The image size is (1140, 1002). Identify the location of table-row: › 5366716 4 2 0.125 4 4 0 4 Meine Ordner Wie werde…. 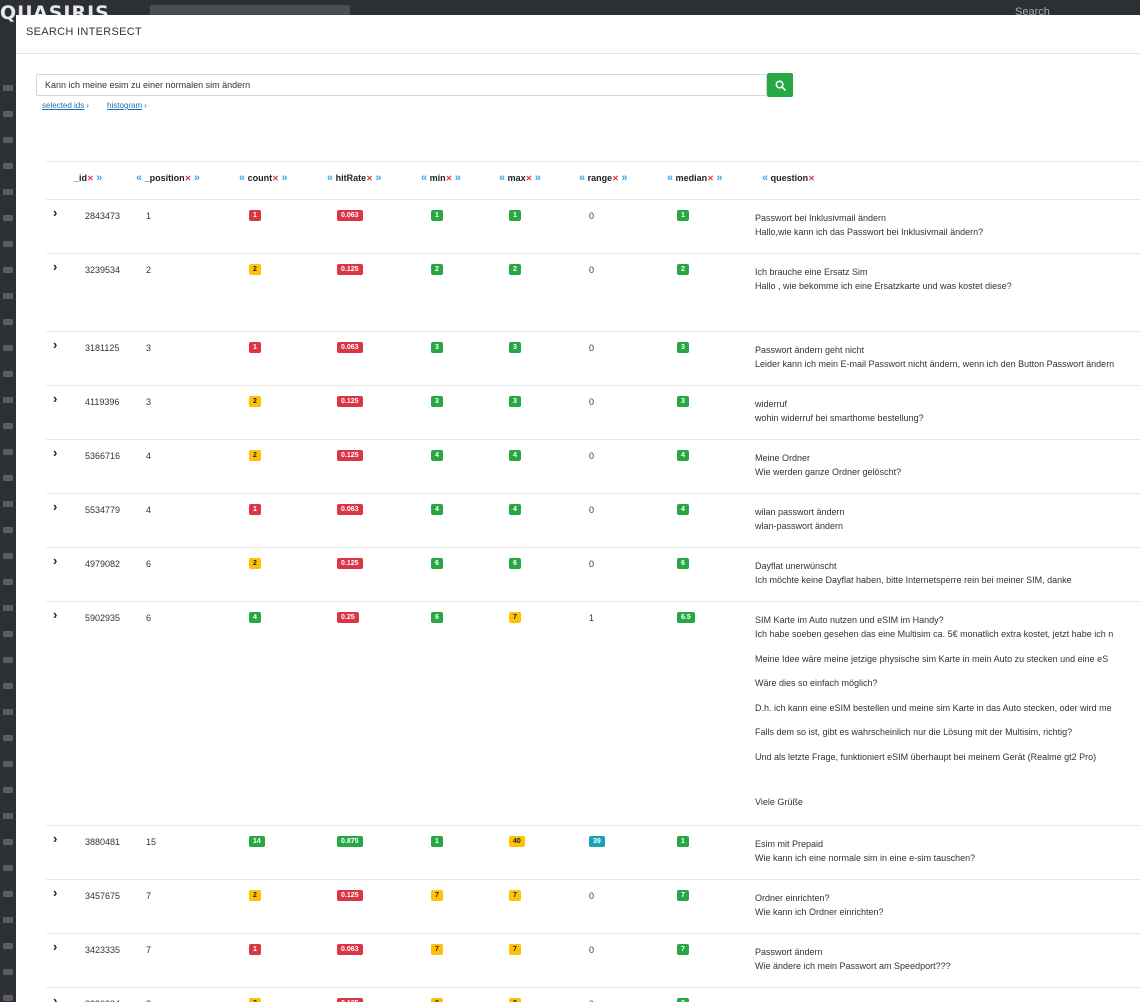
(593, 467).